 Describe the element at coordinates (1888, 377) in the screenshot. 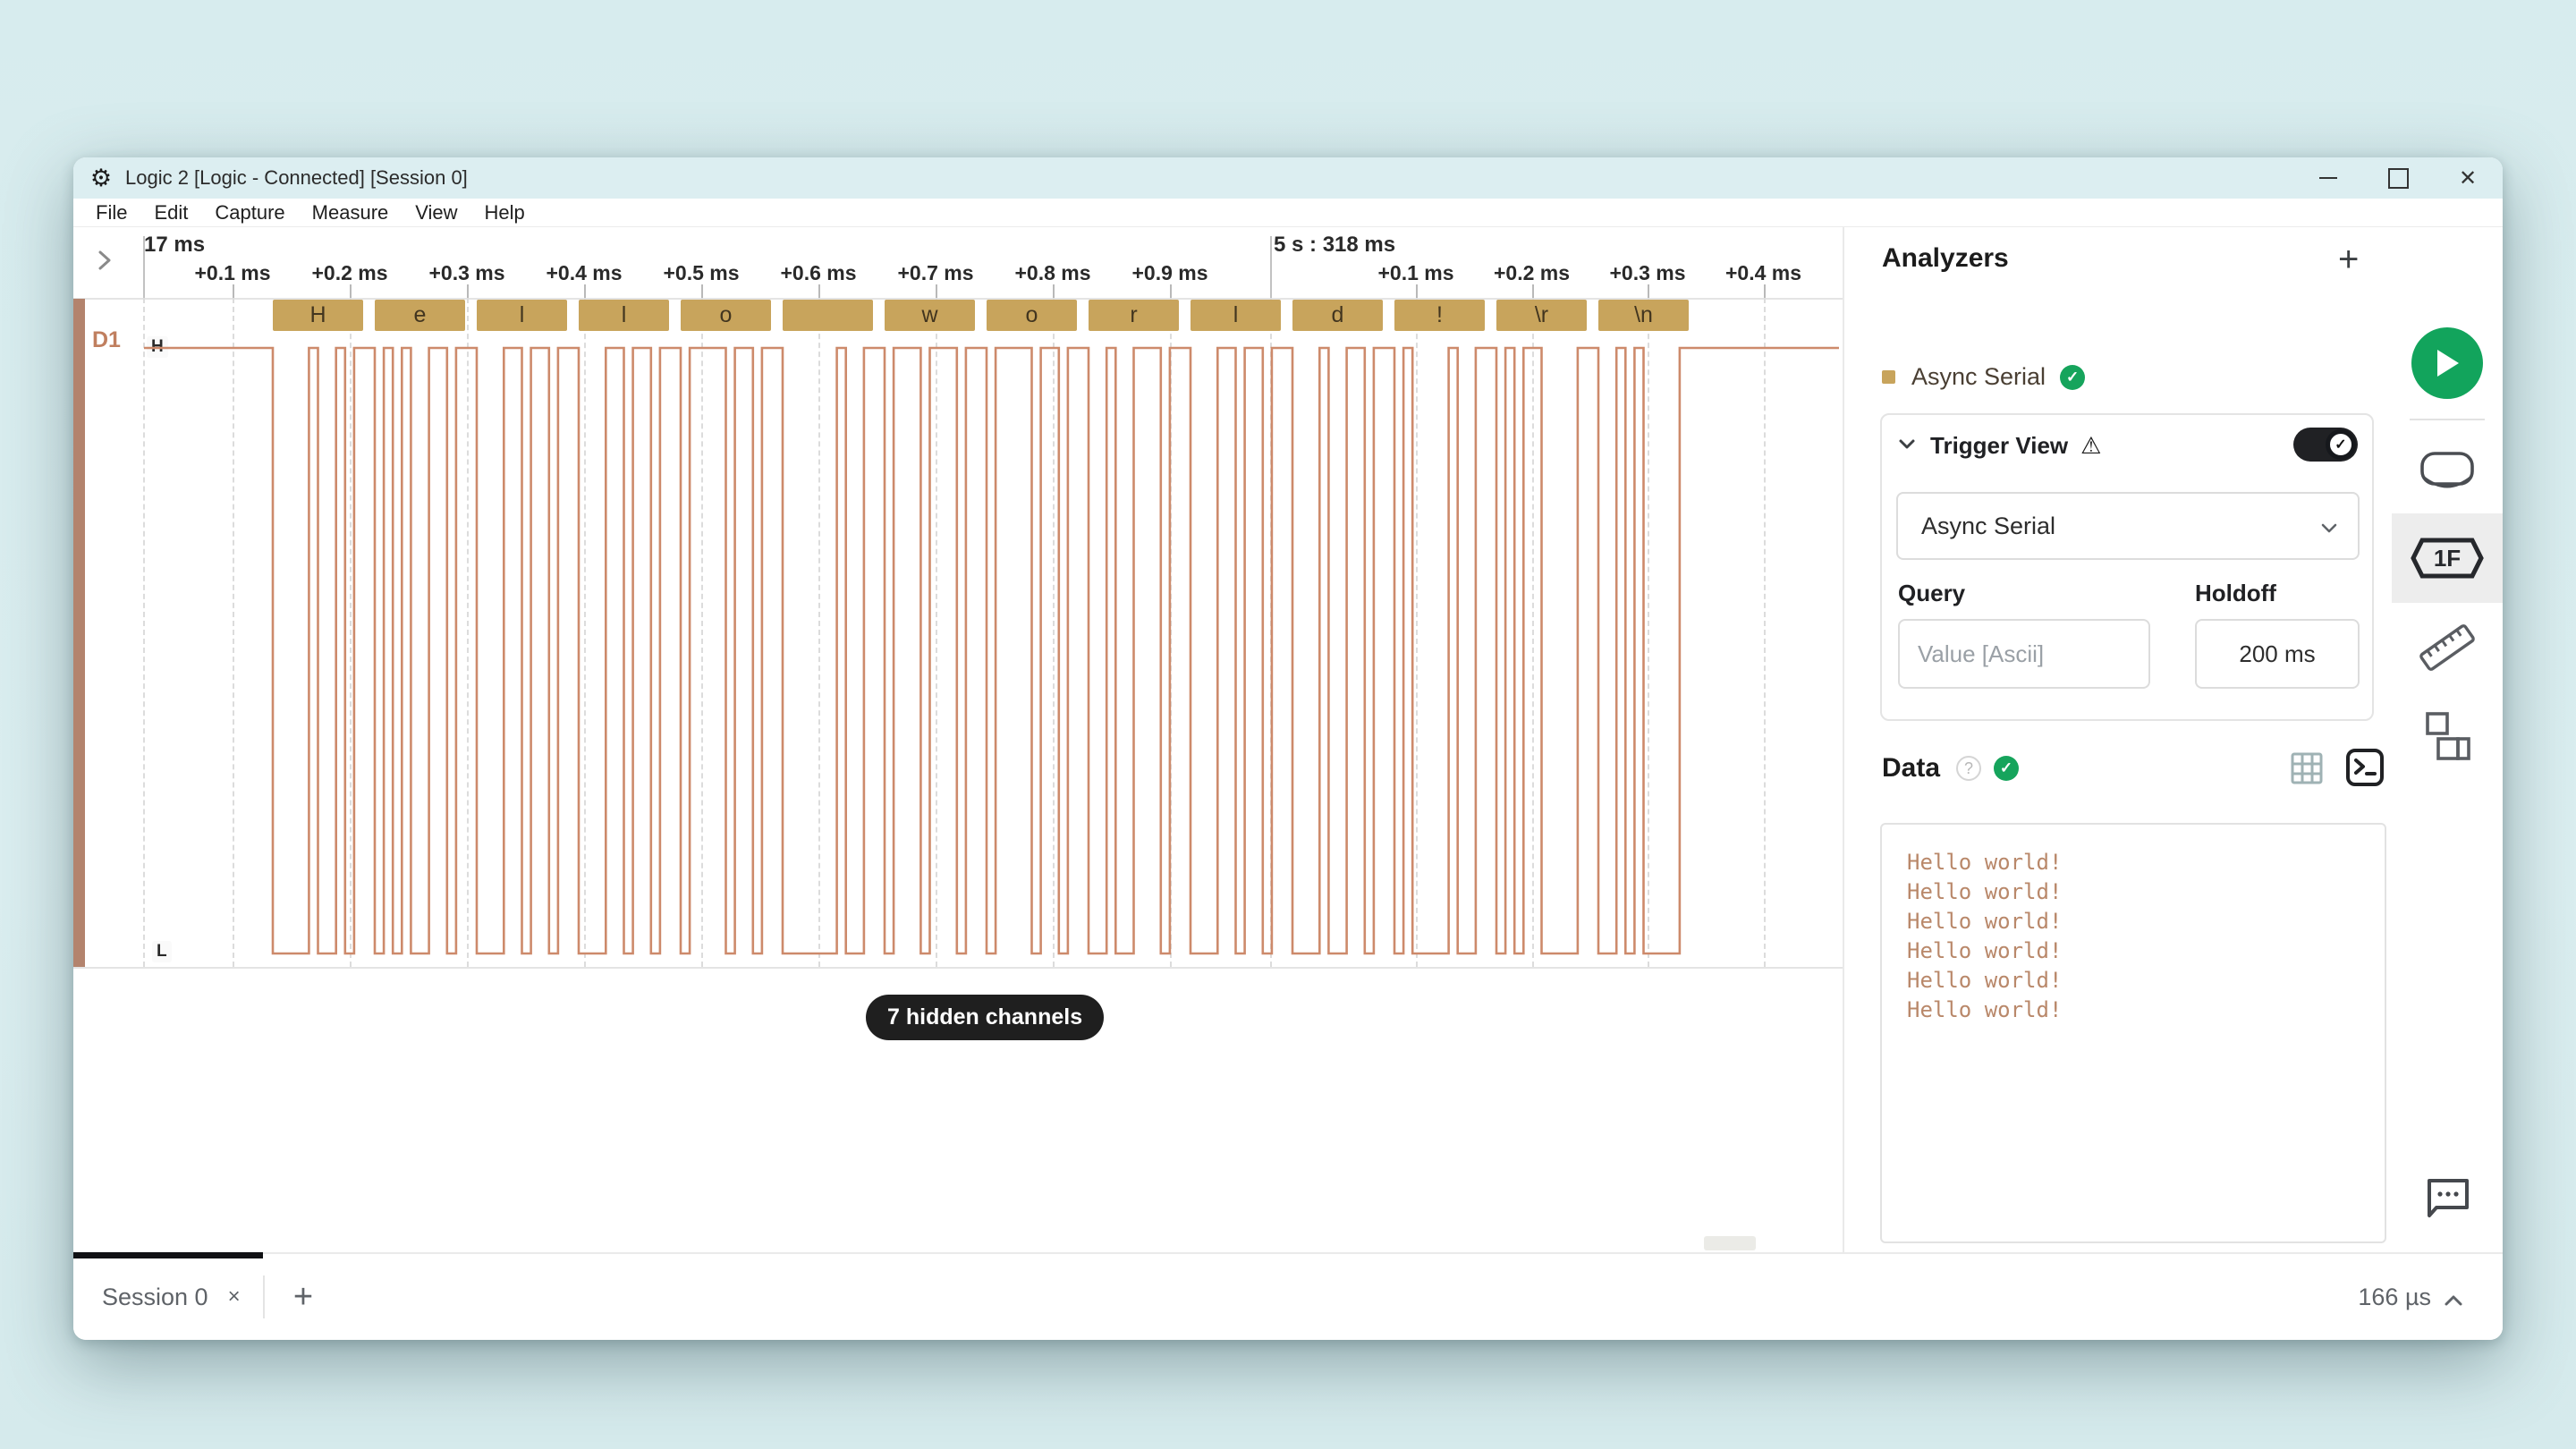

I see `analyzer-color-bullet` at that location.